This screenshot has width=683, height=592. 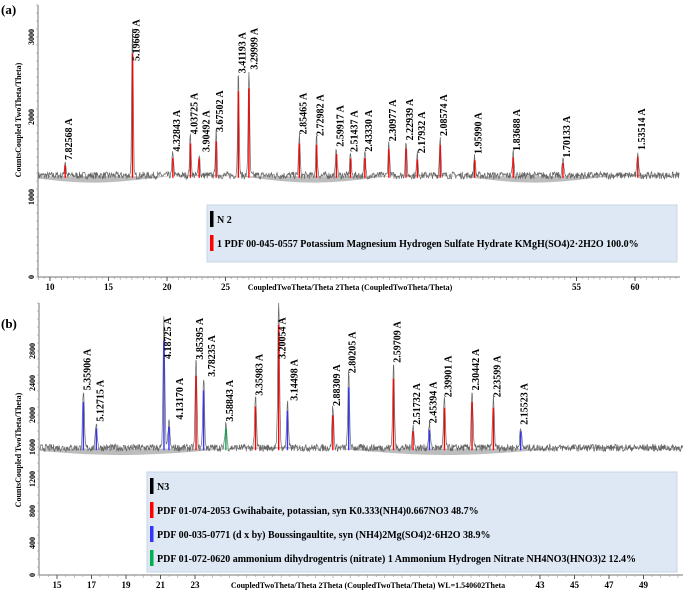 I want to click on peak-label: 2.51732 A, so click(x=417, y=403).